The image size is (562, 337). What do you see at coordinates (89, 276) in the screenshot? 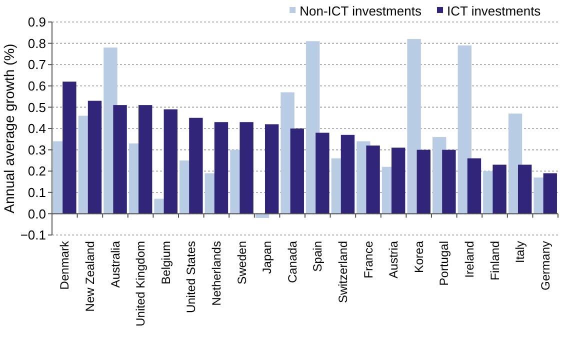
I see `x-tick-label: New Zealand` at bounding box center [89, 276].